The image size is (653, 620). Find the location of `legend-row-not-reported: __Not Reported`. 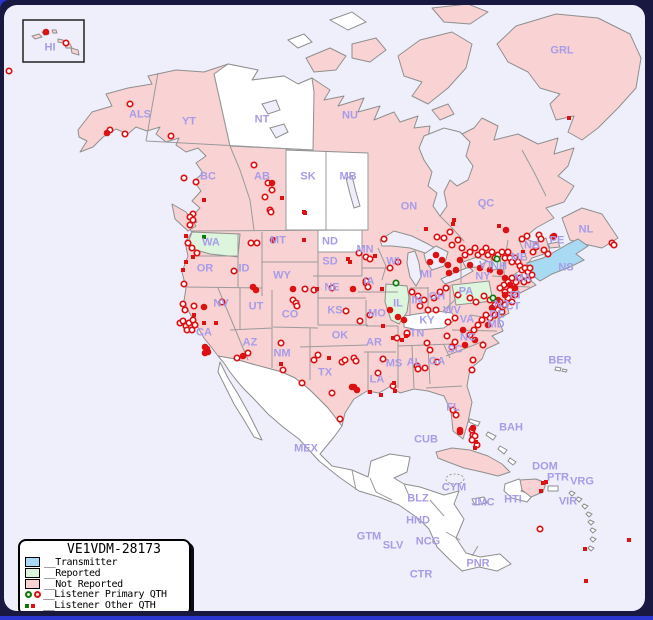

legend-row-not-reported: __Not Reported is located at coordinates (105, 584).